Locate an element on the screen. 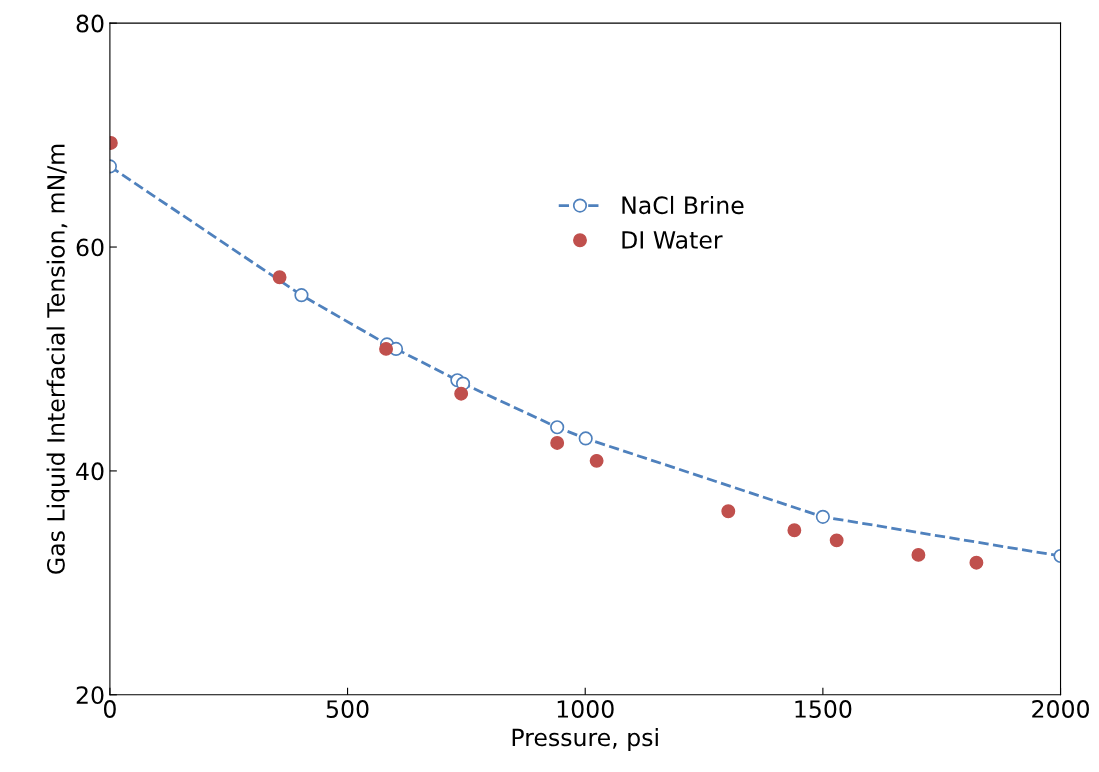 This screenshot has height=772, width=1099. x-tick-label: 1500 is located at coordinates (823, 709).